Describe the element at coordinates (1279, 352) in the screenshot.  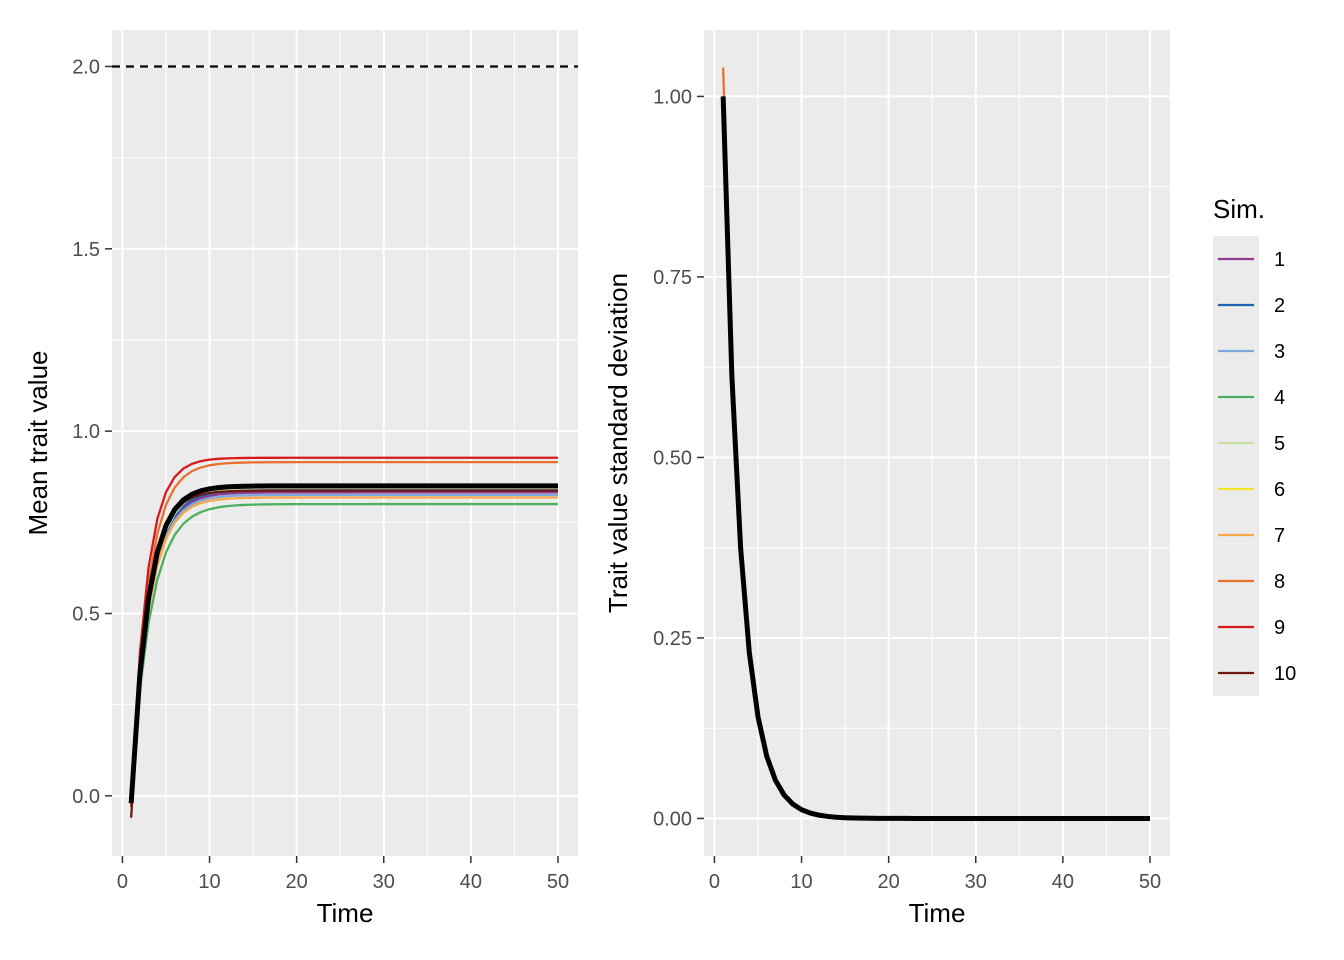
I see `legend-label: 3` at that location.